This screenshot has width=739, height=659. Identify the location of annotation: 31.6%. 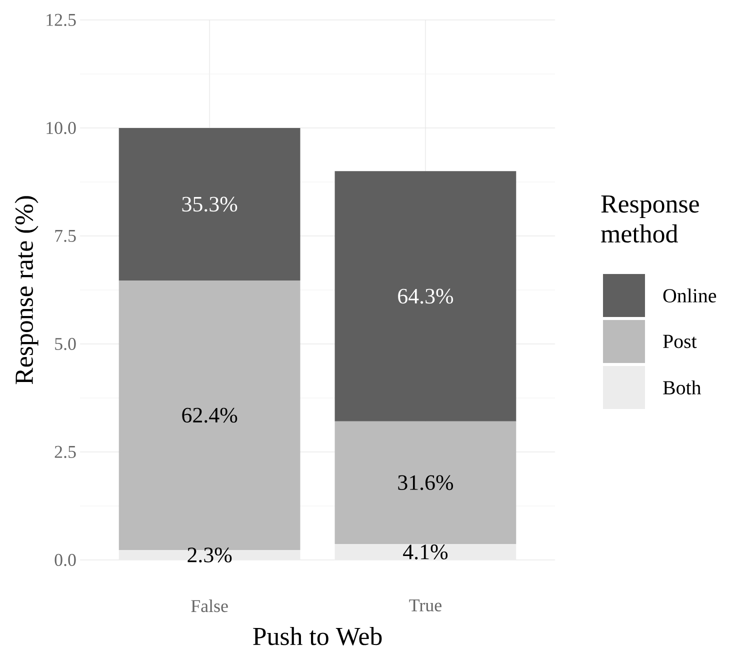
(426, 482).